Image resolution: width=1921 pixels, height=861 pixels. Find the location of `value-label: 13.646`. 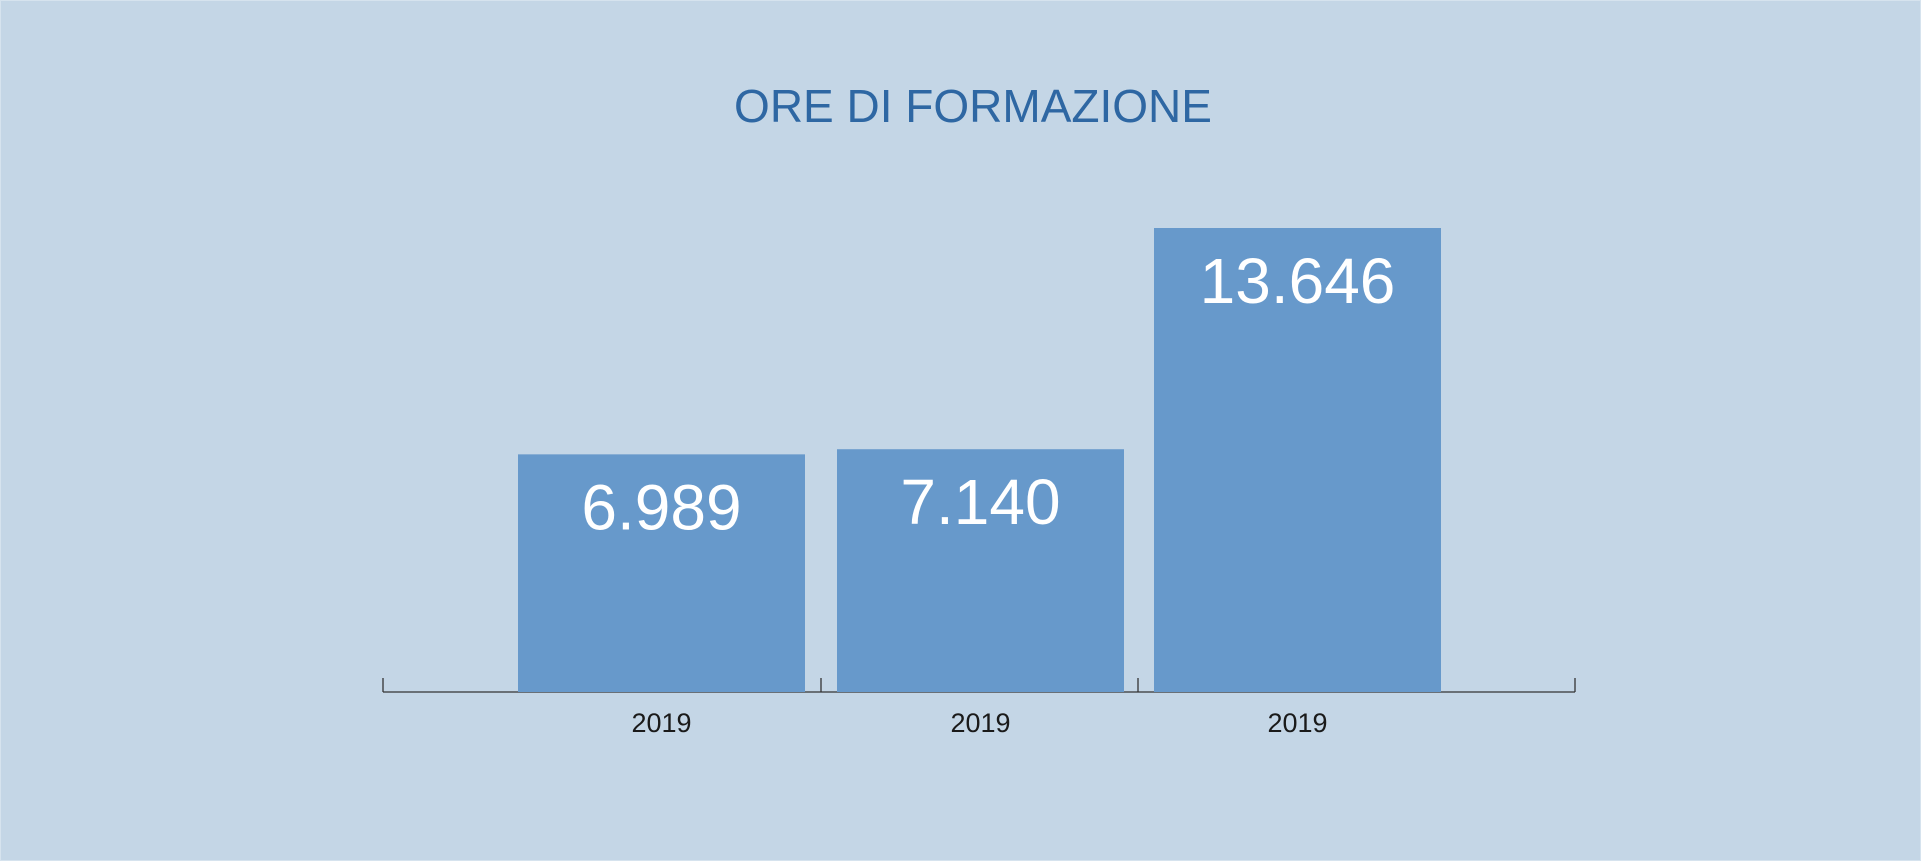

value-label: 13.646 is located at coordinates (1298, 281).